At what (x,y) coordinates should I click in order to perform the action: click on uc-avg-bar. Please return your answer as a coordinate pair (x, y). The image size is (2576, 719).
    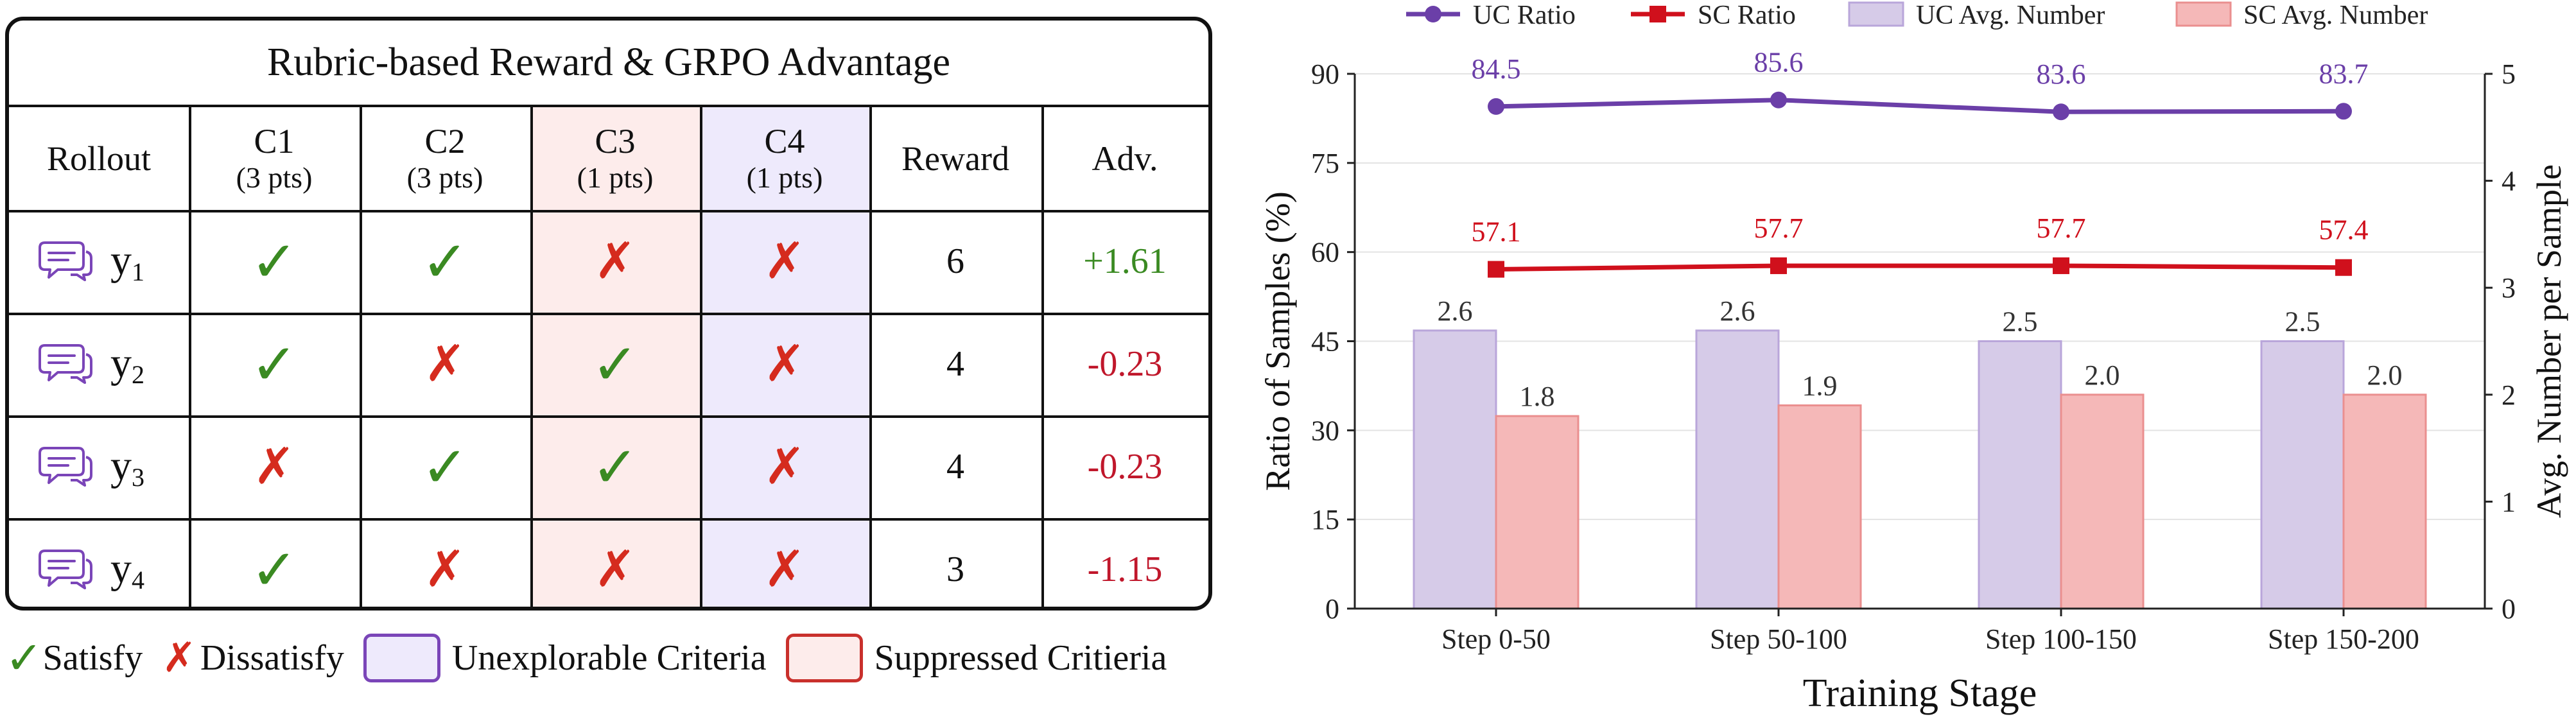
    Looking at the image, I should click on (2302, 475).